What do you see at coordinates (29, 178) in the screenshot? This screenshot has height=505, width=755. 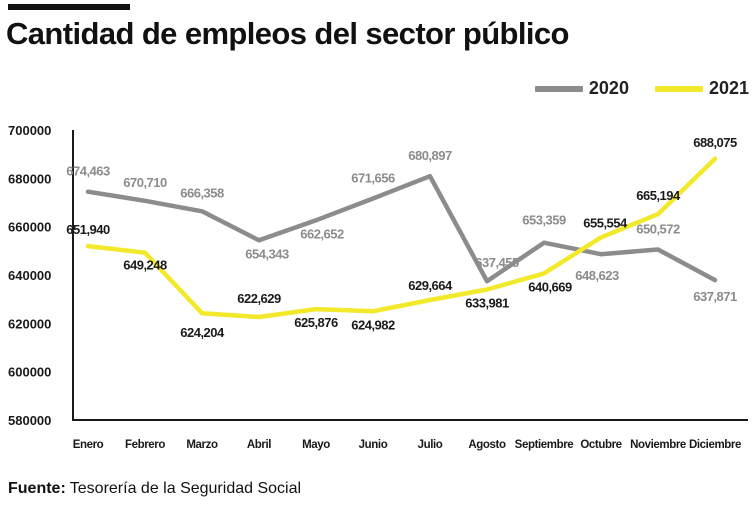 I see `y-tick-label: 680000` at bounding box center [29, 178].